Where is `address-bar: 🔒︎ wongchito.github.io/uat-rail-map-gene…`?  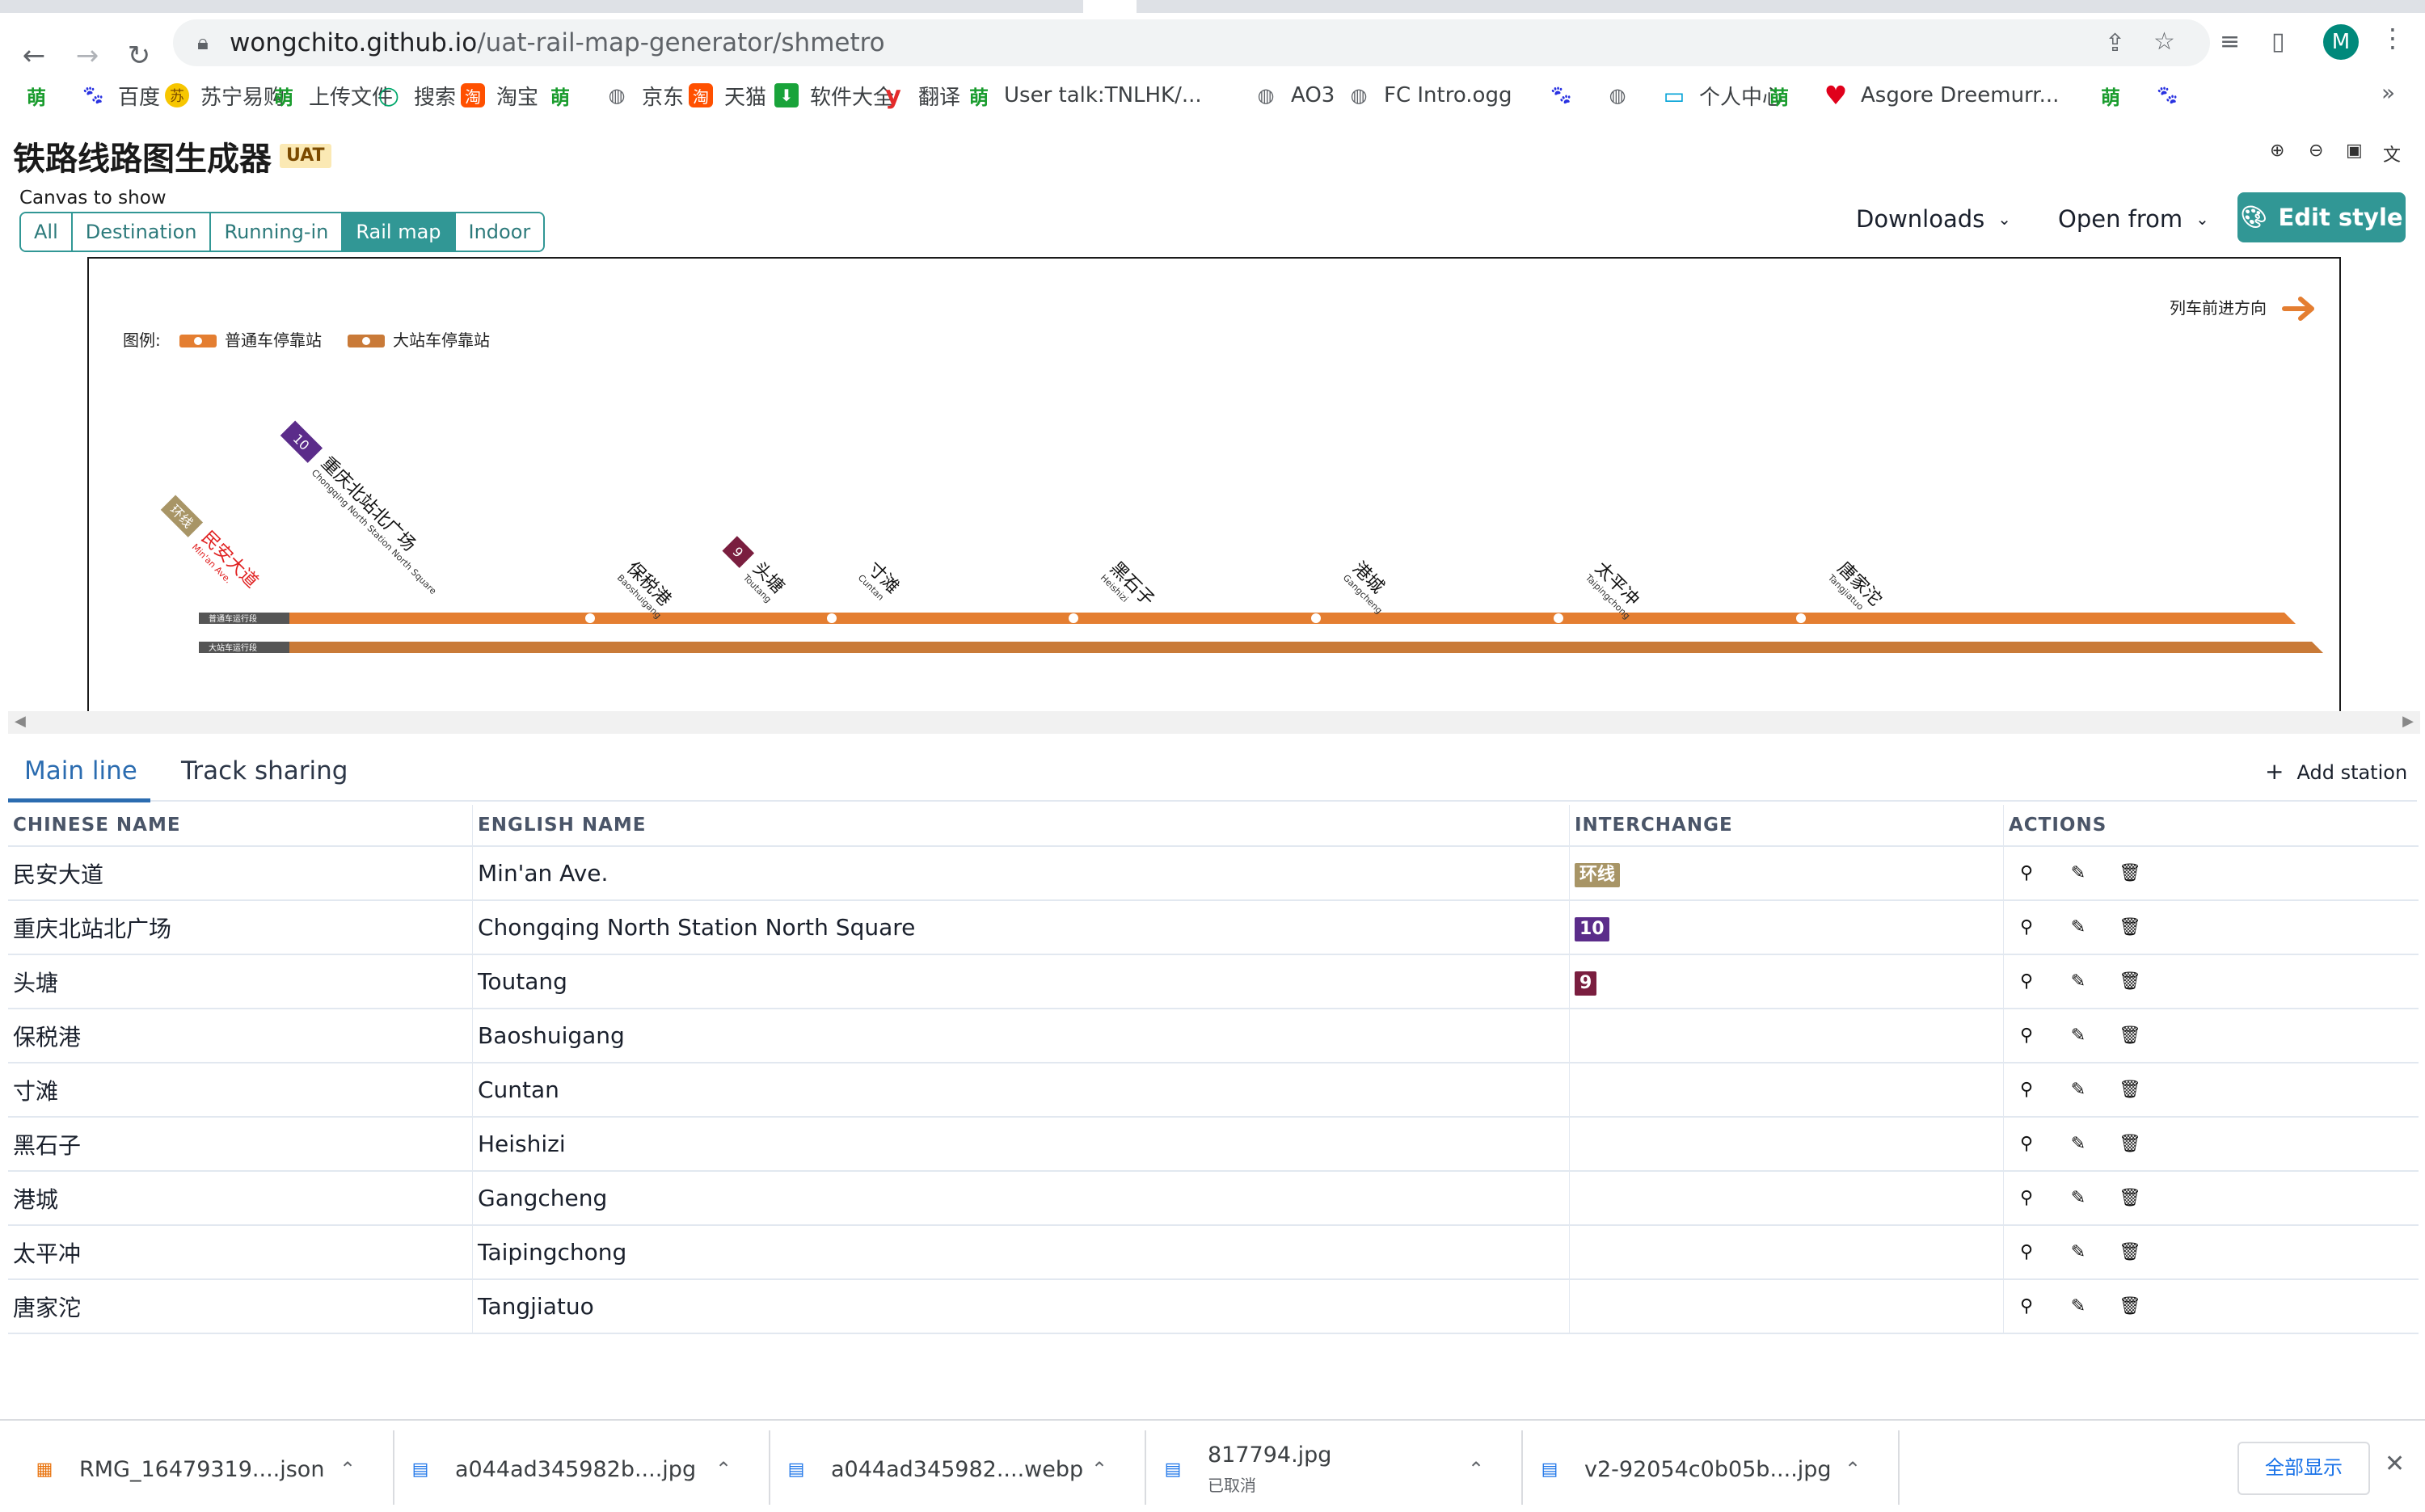 address-bar: 🔒︎ wongchito.github.io/uat-rail-map-gene… is located at coordinates (1191, 42).